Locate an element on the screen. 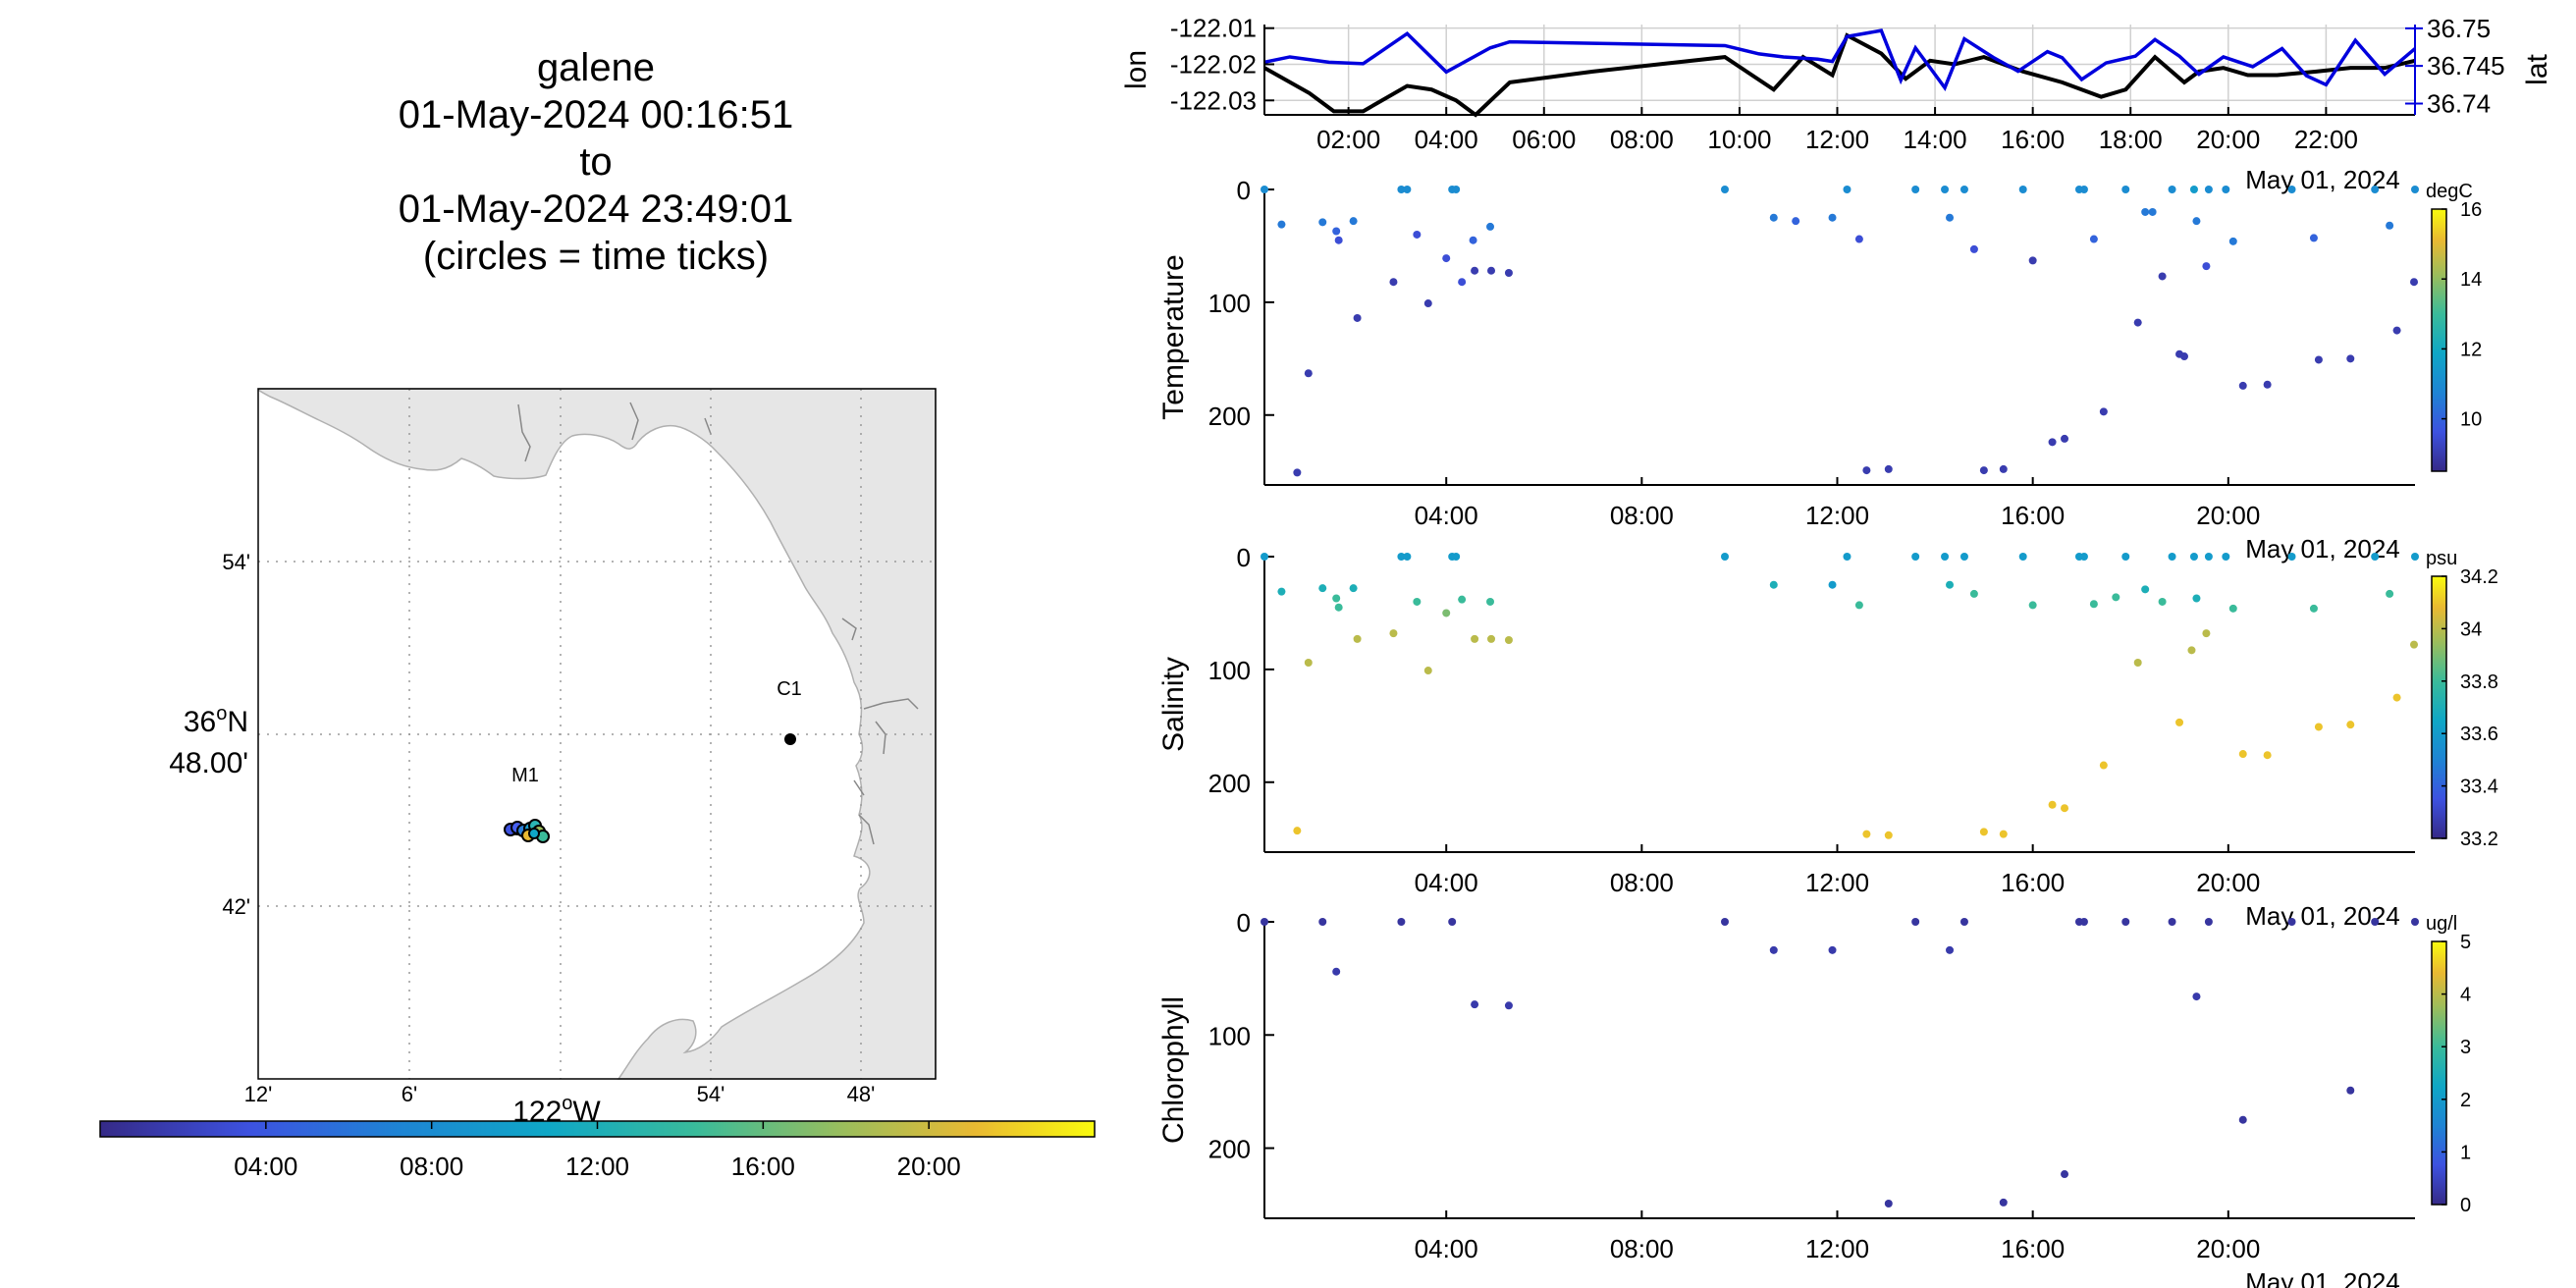 This screenshot has height=1288, width=2576. title-line-1: galene is located at coordinates (596, 67).